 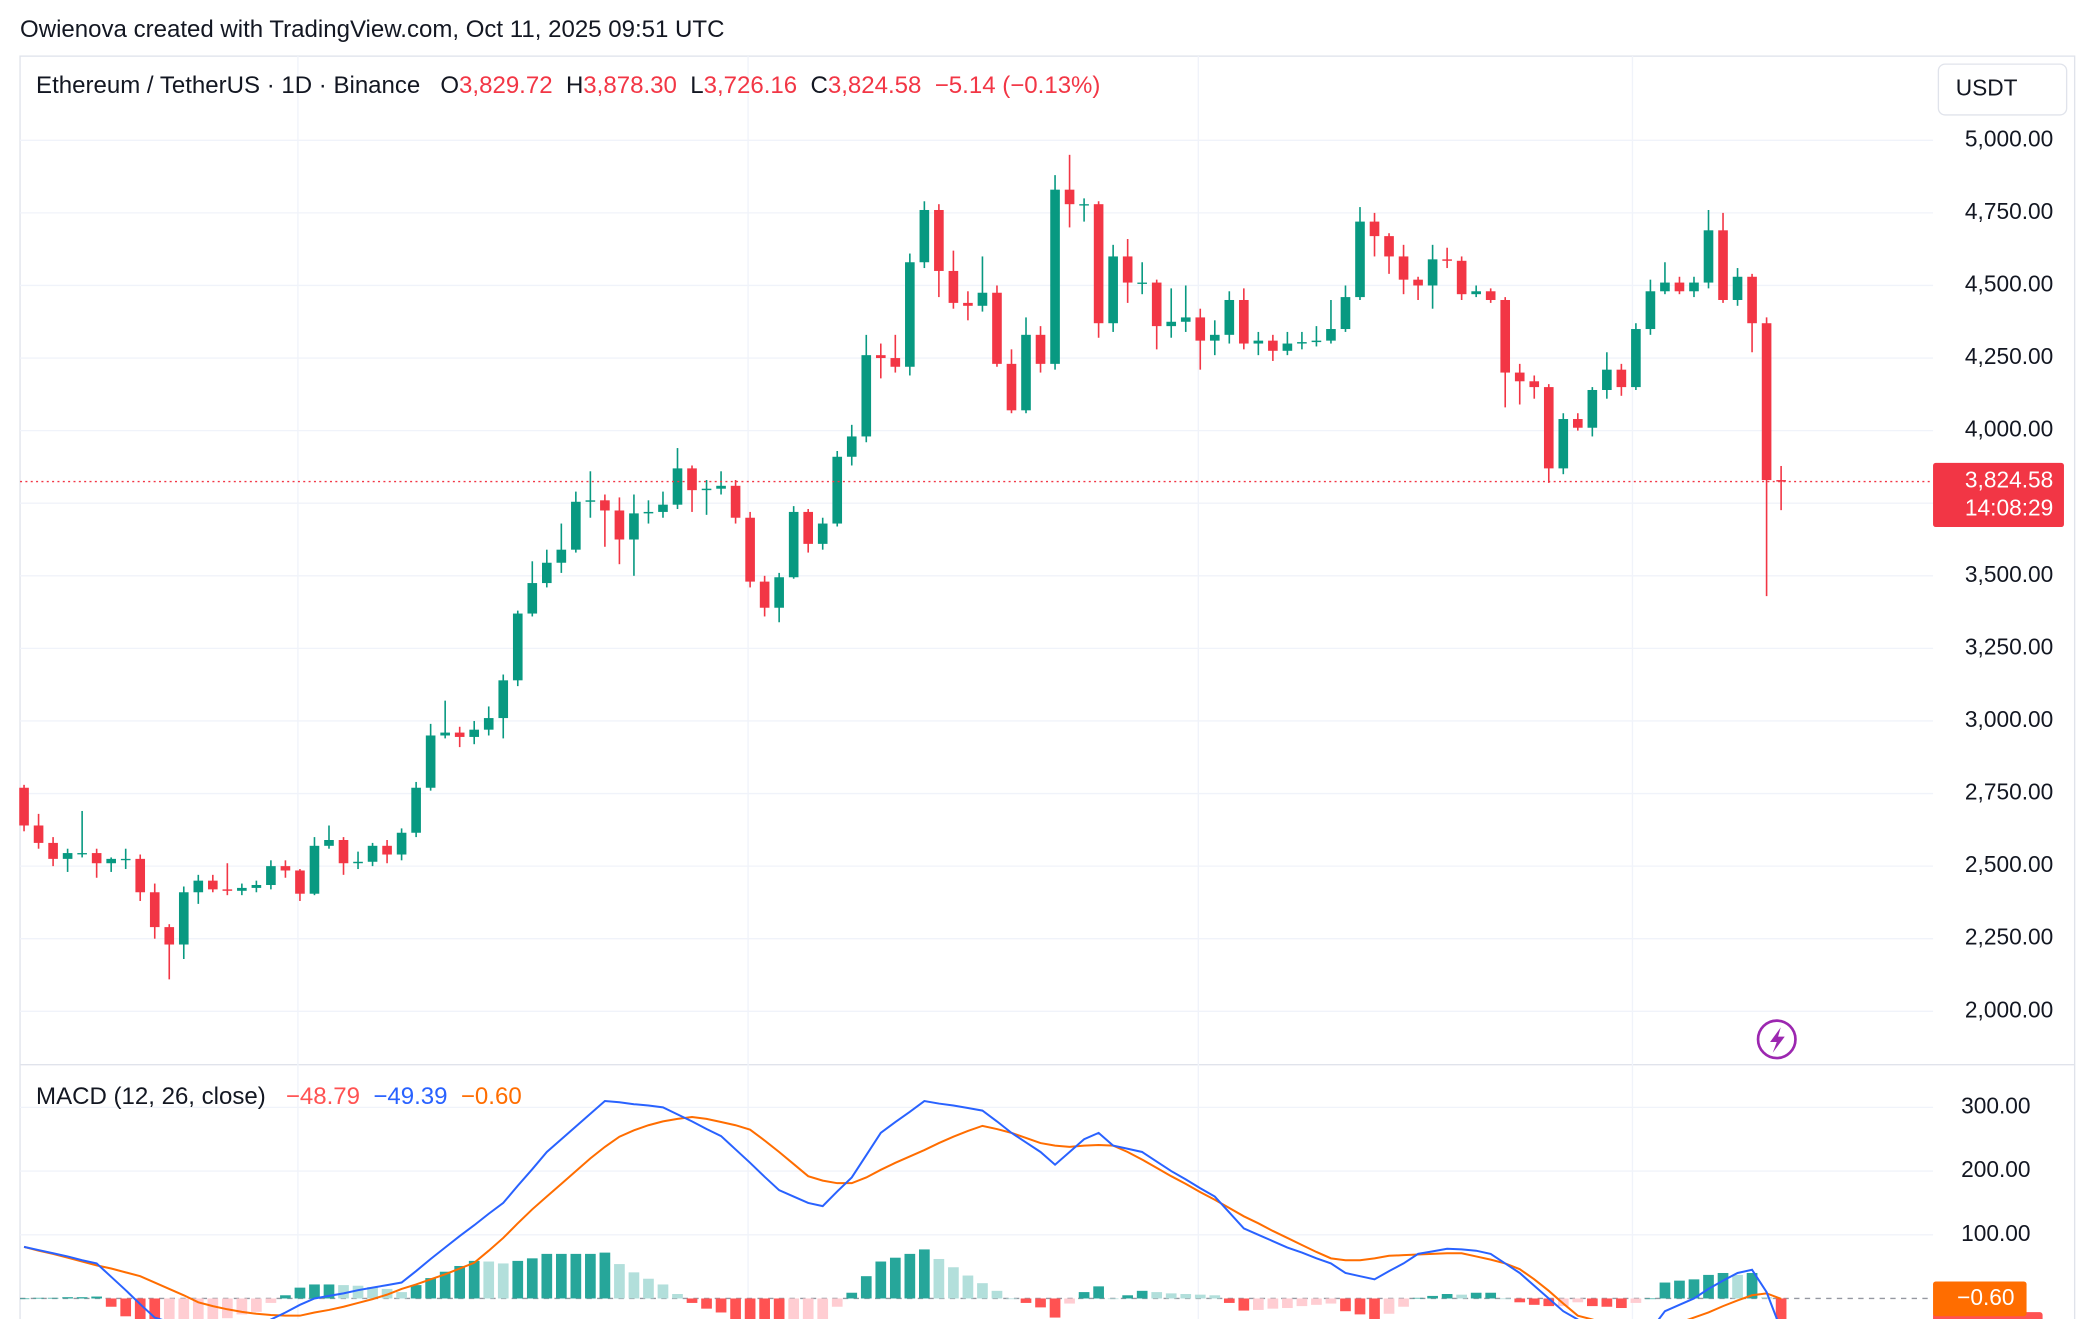 I want to click on y-tick-label: 4,250.00, so click(x=2009, y=356).